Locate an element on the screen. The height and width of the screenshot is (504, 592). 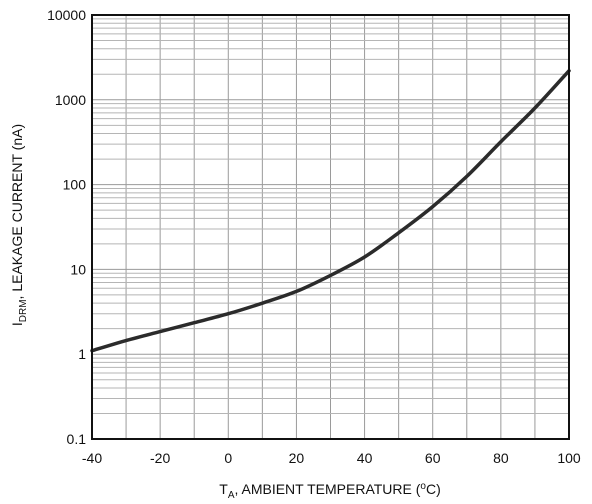
y-axis-title: IDRM, LEAKAGE CURRENT (nA) is located at coordinates (19, 225).